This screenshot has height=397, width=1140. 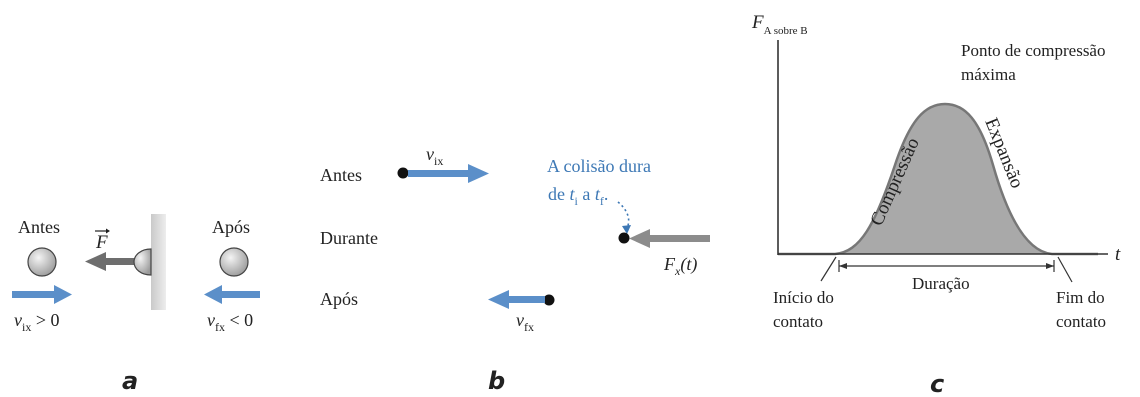 What do you see at coordinates (549, 300) in the screenshot?
I see `particle-after` at bounding box center [549, 300].